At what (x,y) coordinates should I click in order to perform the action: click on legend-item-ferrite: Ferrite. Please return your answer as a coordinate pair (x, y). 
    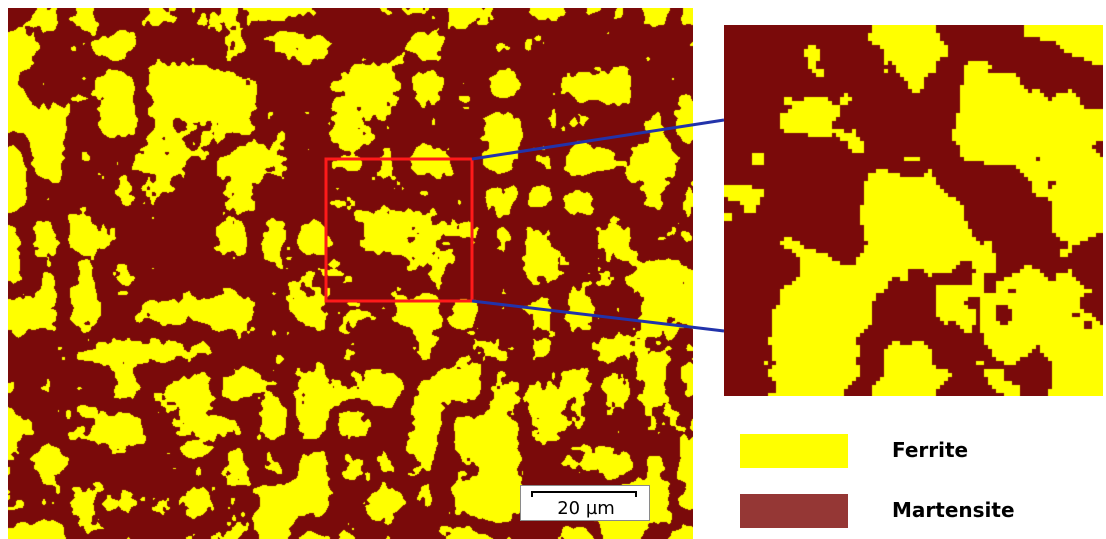
    Looking at the image, I should click on (920, 452).